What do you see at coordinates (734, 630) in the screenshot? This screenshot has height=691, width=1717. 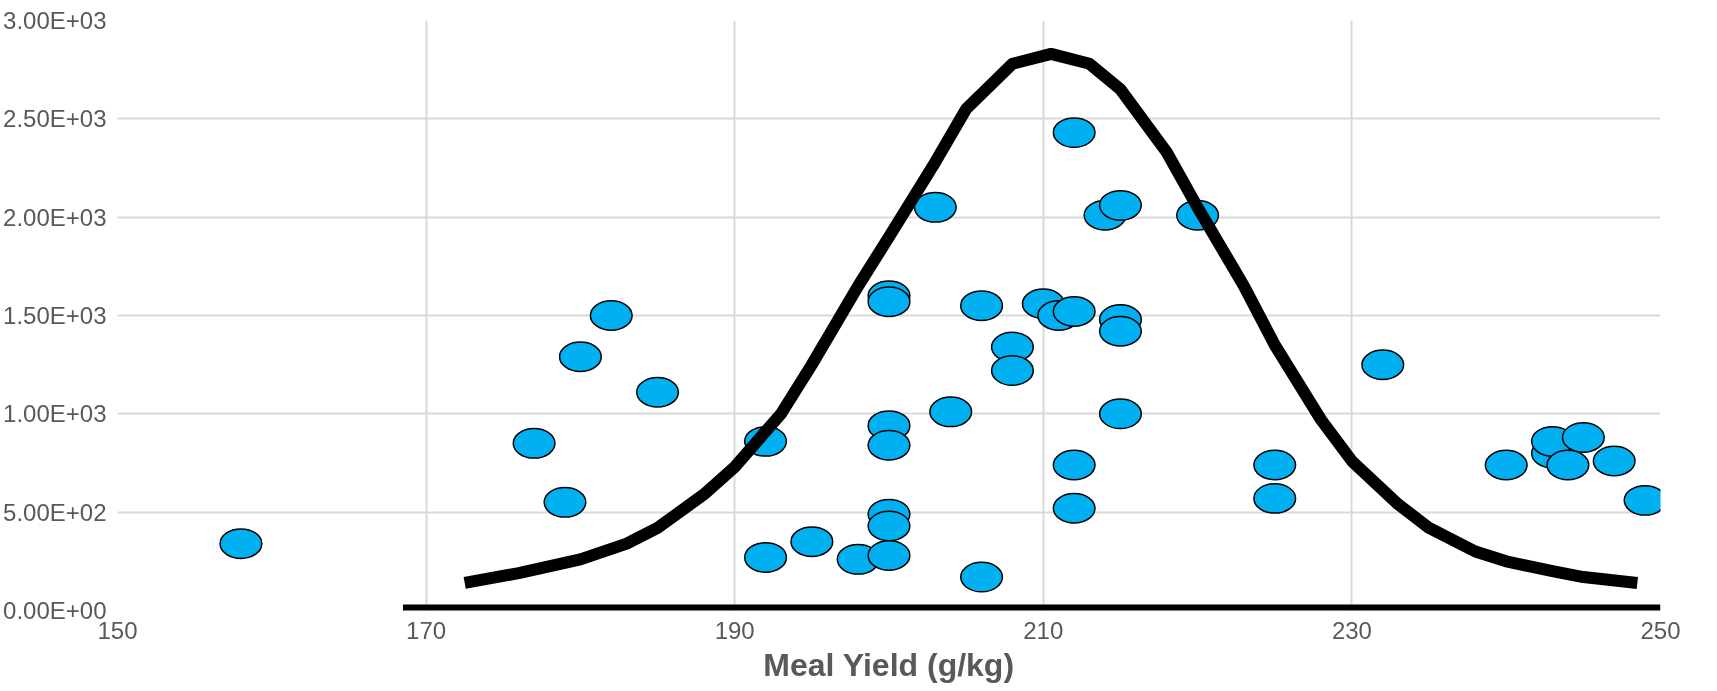 I see `x-tick-label: 190` at bounding box center [734, 630].